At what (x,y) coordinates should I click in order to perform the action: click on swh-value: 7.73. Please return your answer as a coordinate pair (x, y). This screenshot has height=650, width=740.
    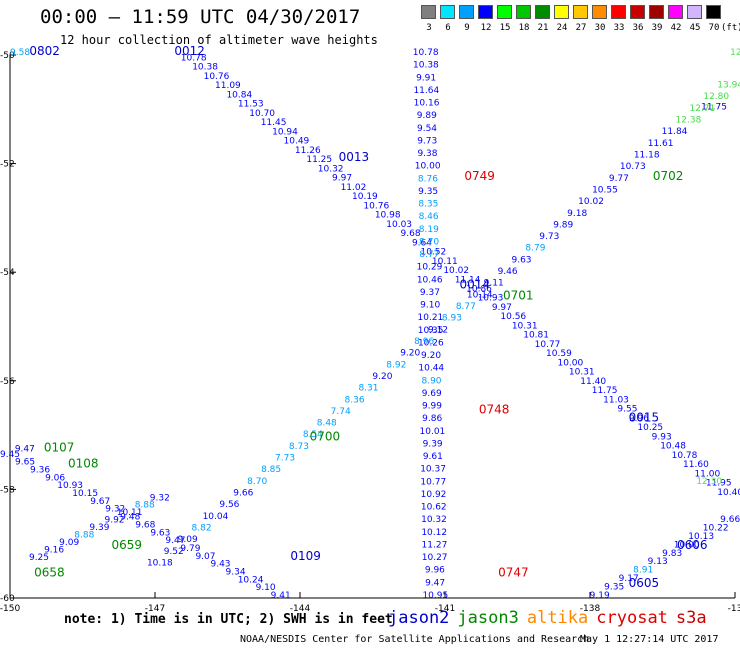
    Looking at the image, I should click on (285, 459).